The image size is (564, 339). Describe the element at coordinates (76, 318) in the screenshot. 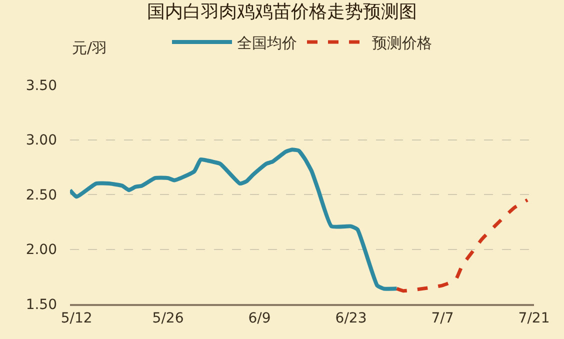

I see `x-tick-label: 5/12` at that location.